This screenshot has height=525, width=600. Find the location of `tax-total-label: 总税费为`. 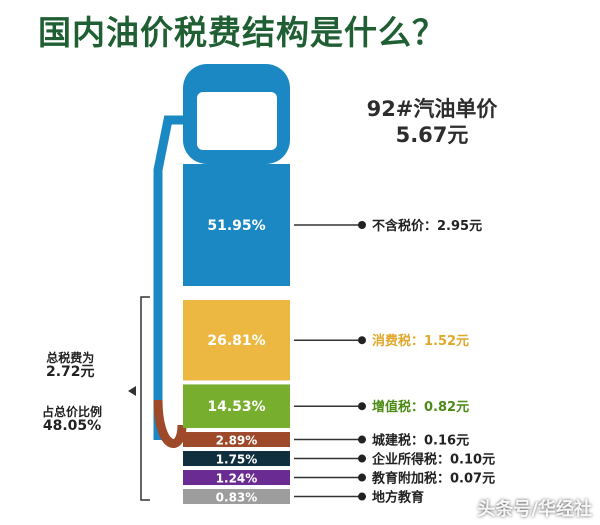

tax-total-label: 总税费为 is located at coordinates (70, 358).